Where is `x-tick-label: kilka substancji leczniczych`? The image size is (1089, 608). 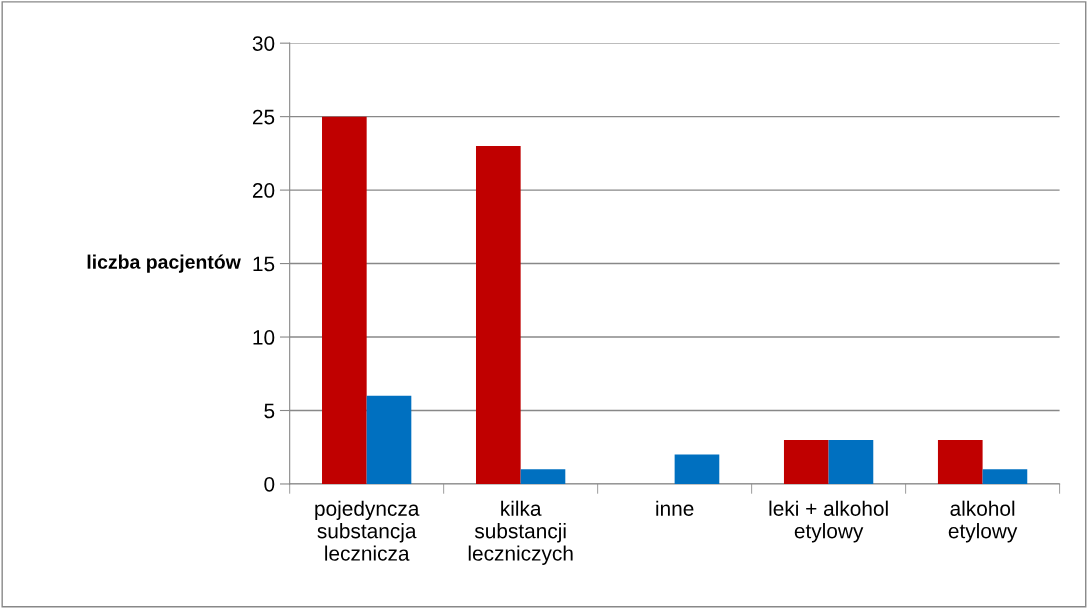 x-tick-label: kilka substancji leczniczych is located at coordinates (520, 532).